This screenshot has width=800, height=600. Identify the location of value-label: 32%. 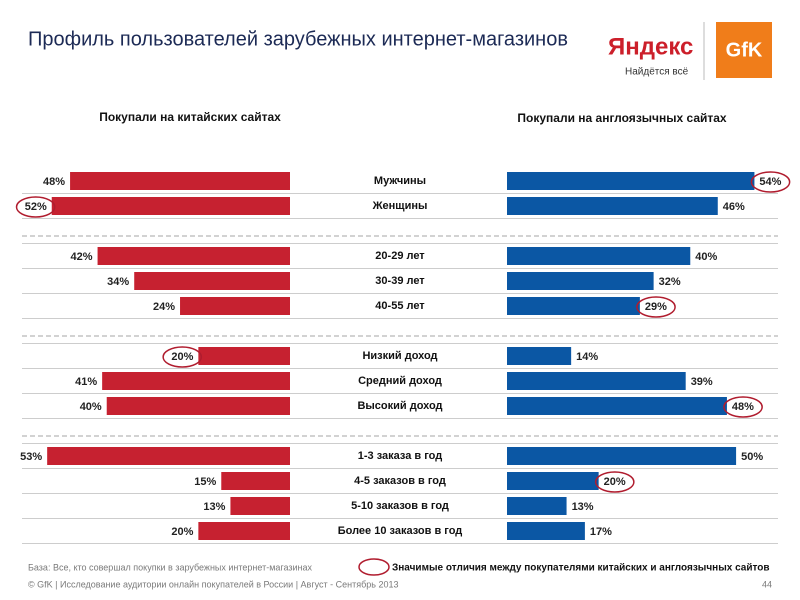
(670, 282).